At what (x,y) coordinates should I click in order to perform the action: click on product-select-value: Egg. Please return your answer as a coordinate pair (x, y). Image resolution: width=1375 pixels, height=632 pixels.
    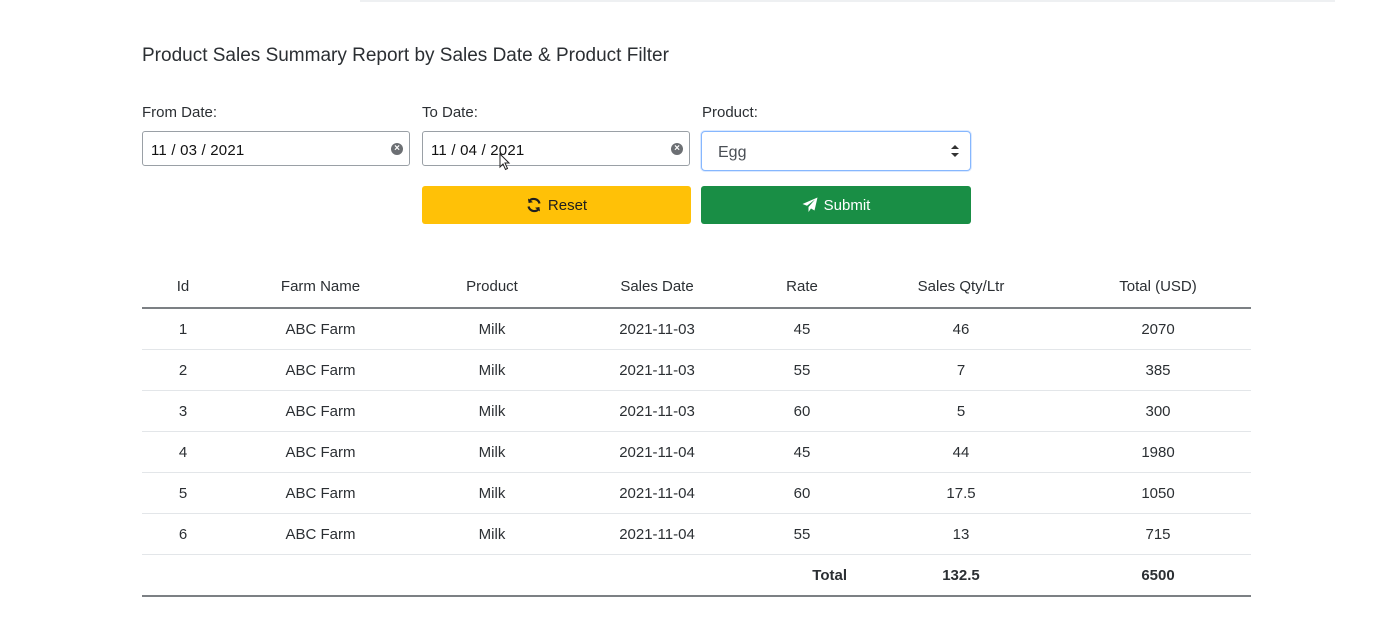
    Looking at the image, I should click on (732, 152).